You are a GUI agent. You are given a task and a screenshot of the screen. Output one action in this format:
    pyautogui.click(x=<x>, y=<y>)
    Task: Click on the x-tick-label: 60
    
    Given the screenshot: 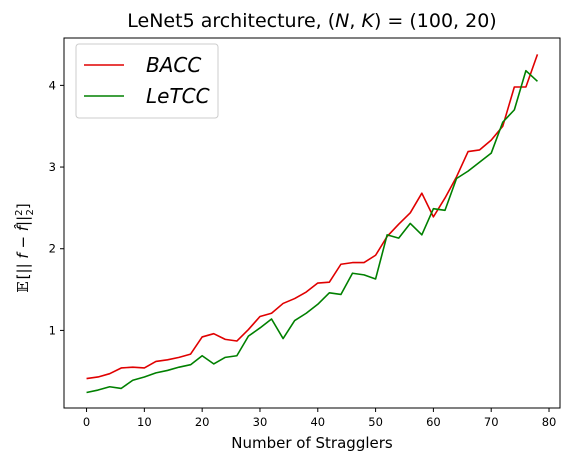 What is the action you would take?
    pyautogui.click(x=433, y=422)
    